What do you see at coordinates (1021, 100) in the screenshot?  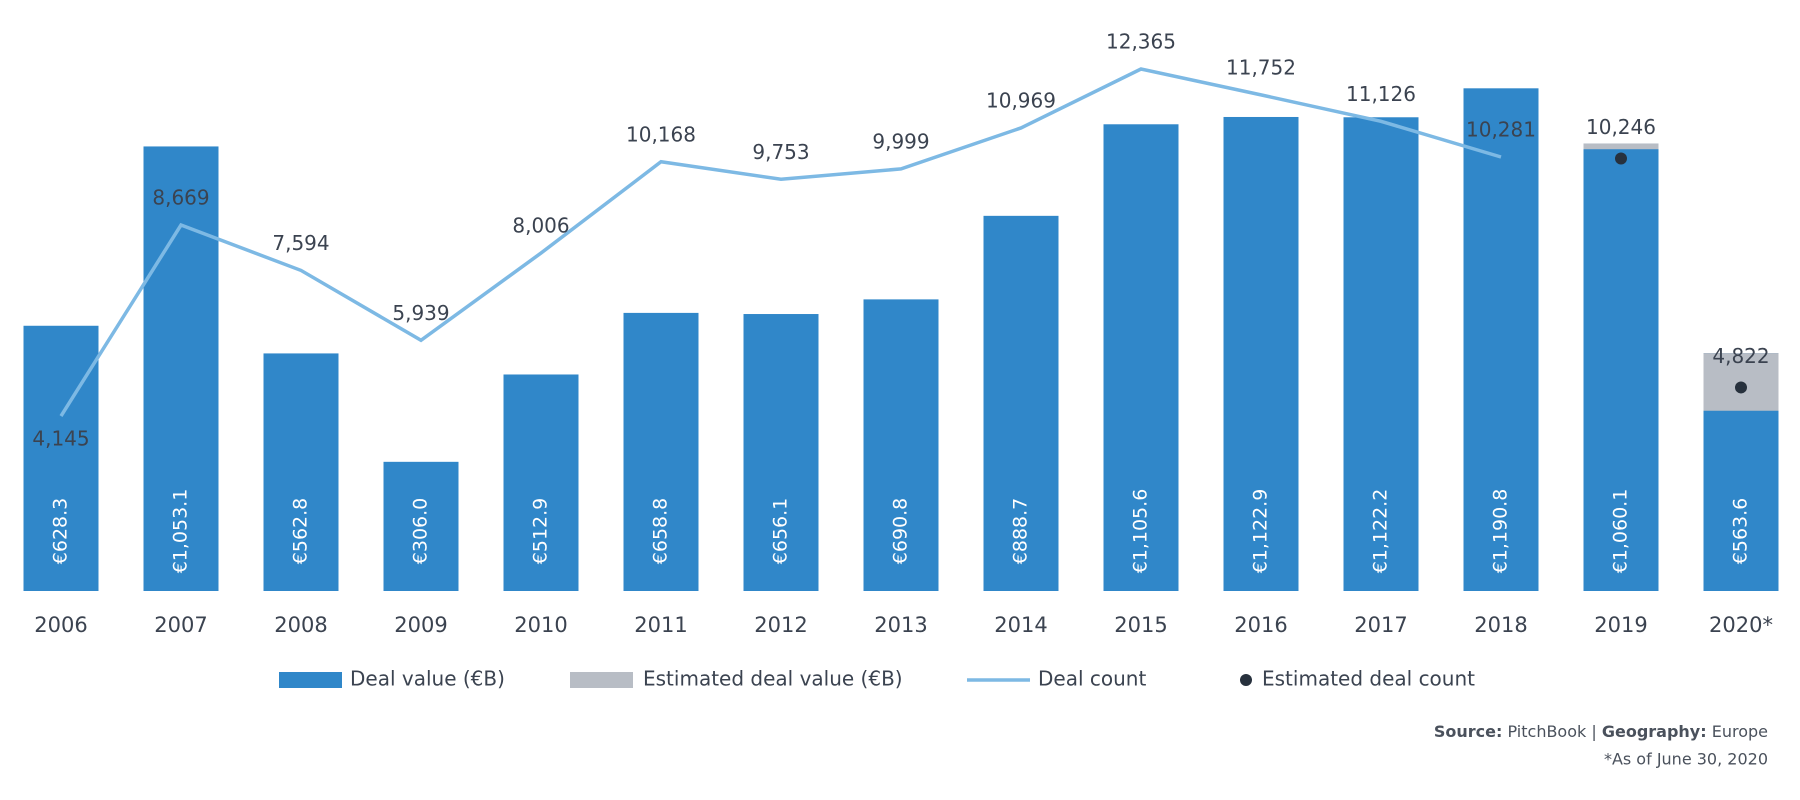 I see `count-label: 10,969` at bounding box center [1021, 100].